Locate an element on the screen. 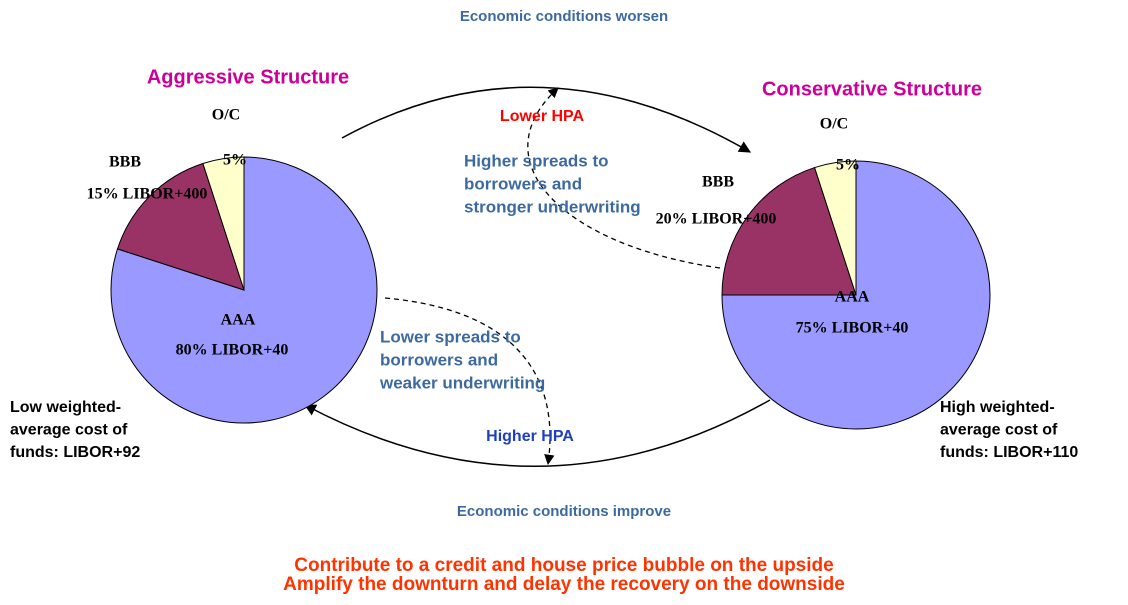 This screenshot has width=1128, height=605. bottom-label: Economic conditions improve is located at coordinates (564, 511).